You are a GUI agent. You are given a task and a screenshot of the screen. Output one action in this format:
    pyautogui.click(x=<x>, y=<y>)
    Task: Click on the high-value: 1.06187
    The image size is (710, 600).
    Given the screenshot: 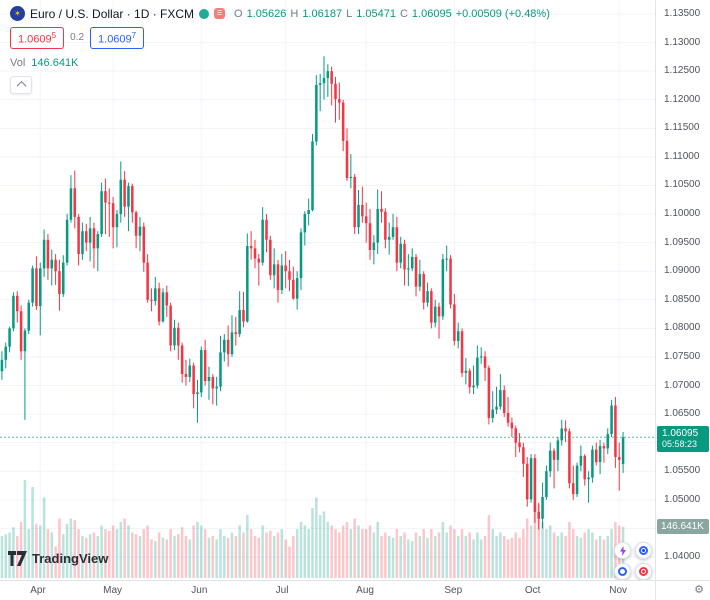 What is the action you would take?
    pyautogui.click(x=322, y=13)
    